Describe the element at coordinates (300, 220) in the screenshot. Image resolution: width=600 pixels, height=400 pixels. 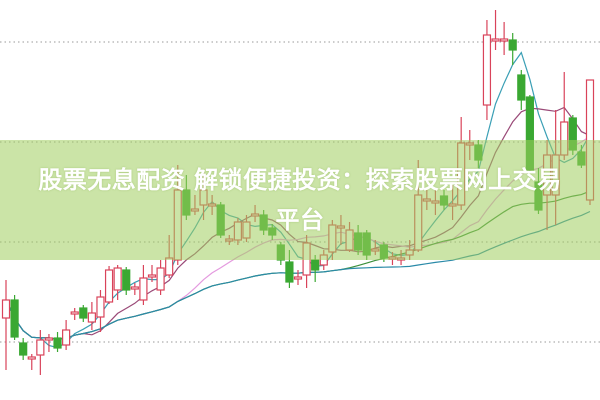
I see `banner-title-line2: 平台` at that location.